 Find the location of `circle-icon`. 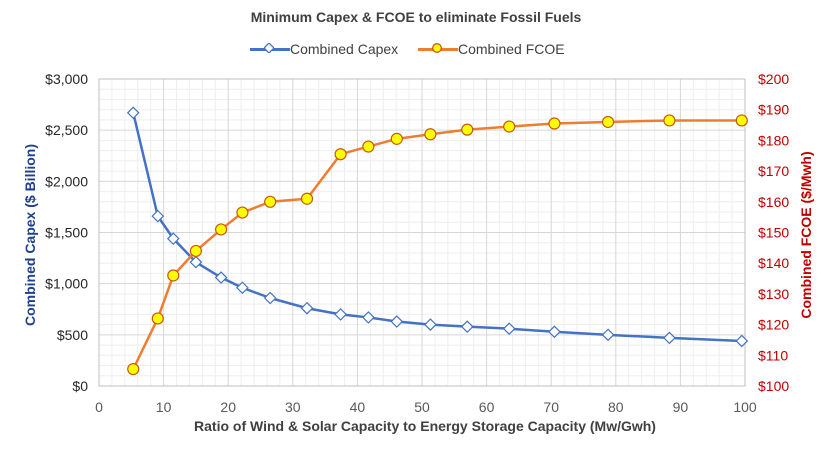

circle-icon is located at coordinates (437, 47).